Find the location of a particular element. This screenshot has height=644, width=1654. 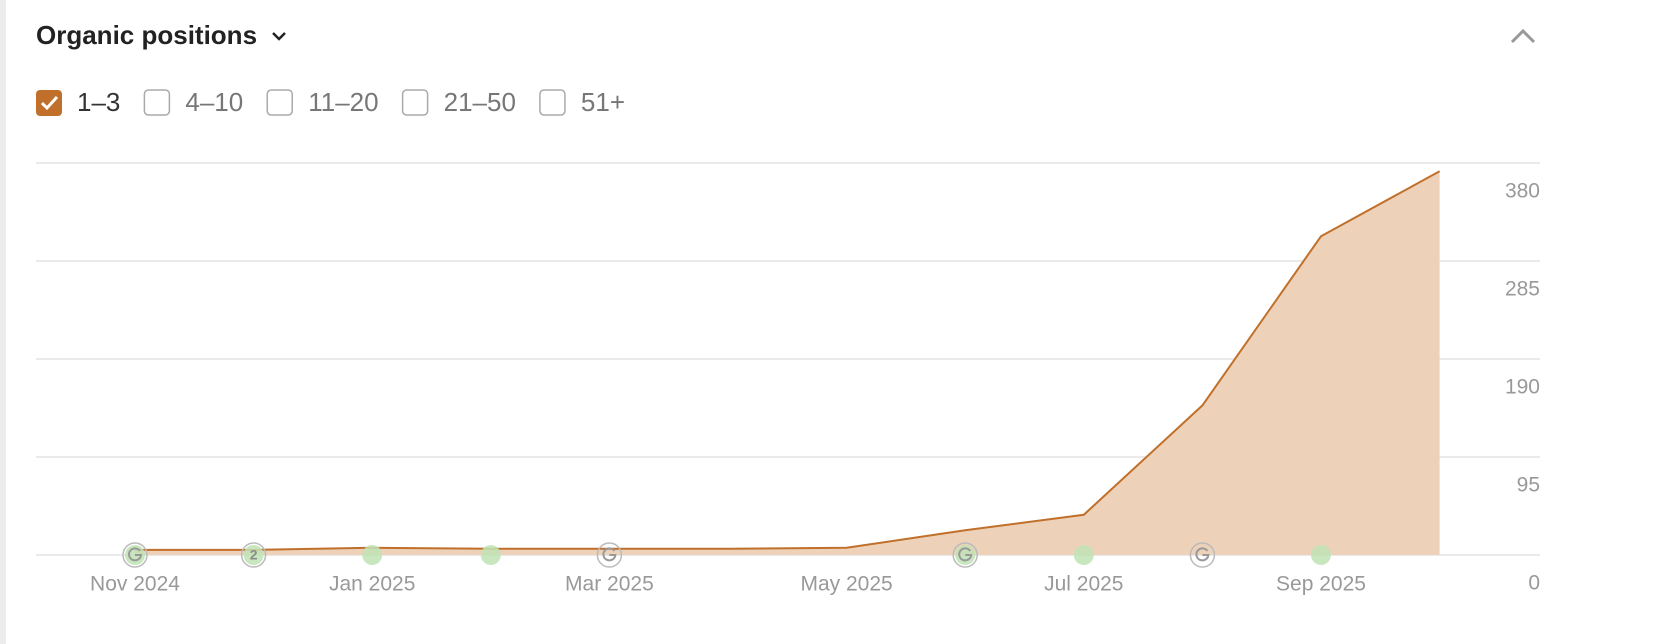

left-border is located at coordinates (3, 322).